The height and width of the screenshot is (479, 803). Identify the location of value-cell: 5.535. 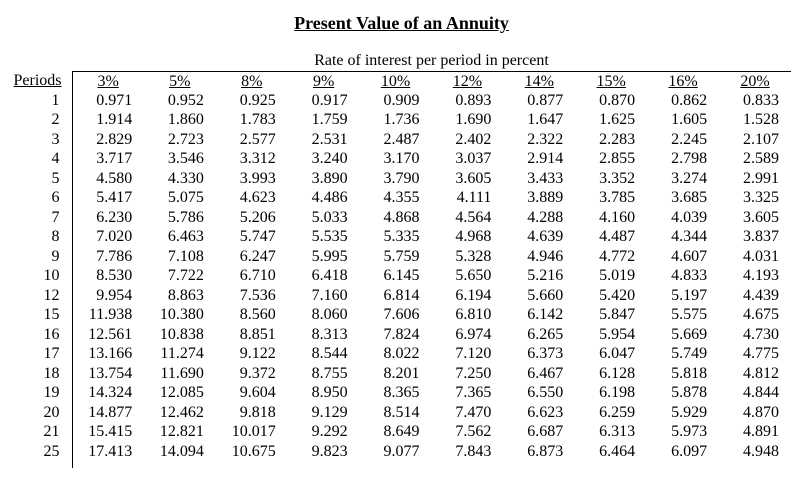
(324, 238).